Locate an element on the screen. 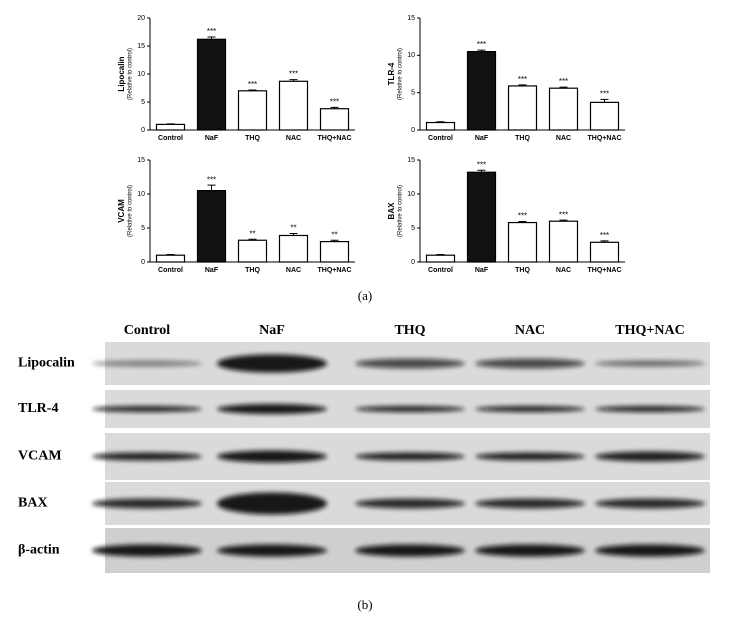 The image size is (732, 643). blot-row-label: Lipocalin is located at coordinates (46, 363).